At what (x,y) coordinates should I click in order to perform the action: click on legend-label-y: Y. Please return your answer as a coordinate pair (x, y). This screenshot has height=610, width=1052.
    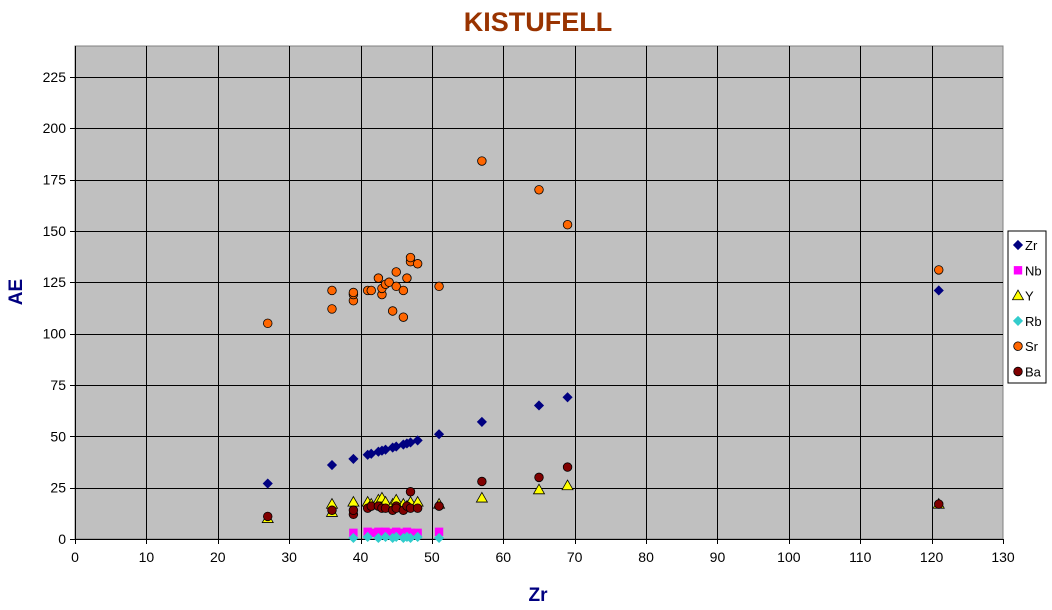
    Looking at the image, I should click on (1029, 296).